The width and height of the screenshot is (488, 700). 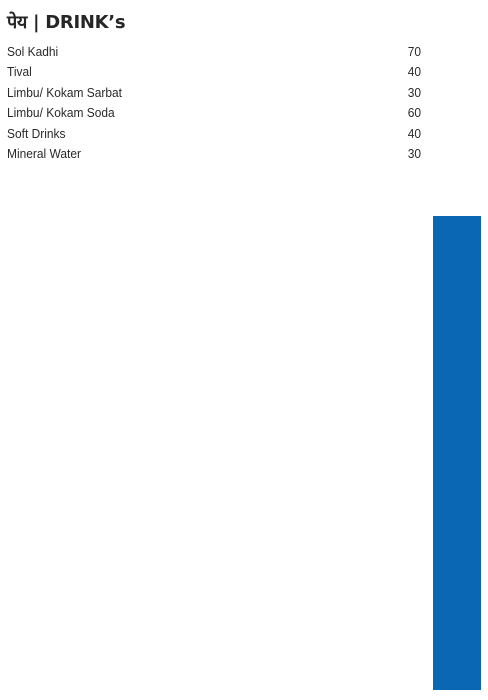 What do you see at coordinates (457, 453) in the screenshot?
I see `accent-bar` at bounding box center [457, 453].